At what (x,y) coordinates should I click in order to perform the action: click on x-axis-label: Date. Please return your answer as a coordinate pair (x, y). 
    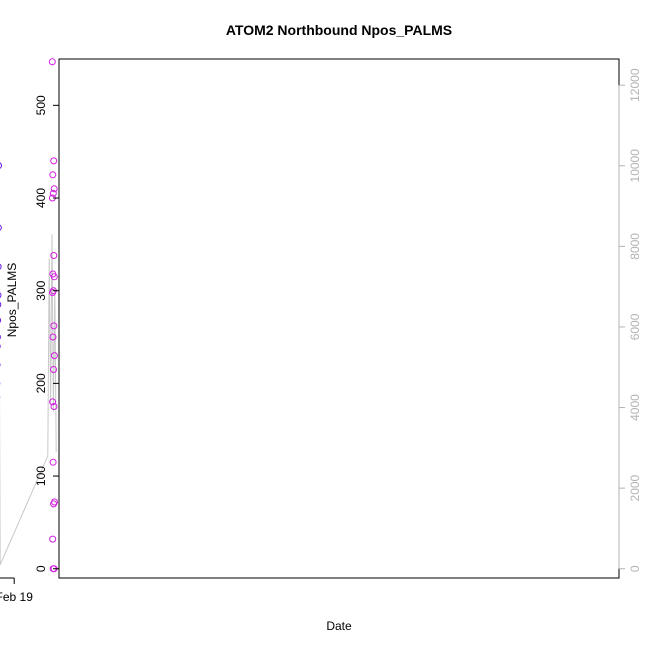
    Looking at the image, I should click on (339, 626).